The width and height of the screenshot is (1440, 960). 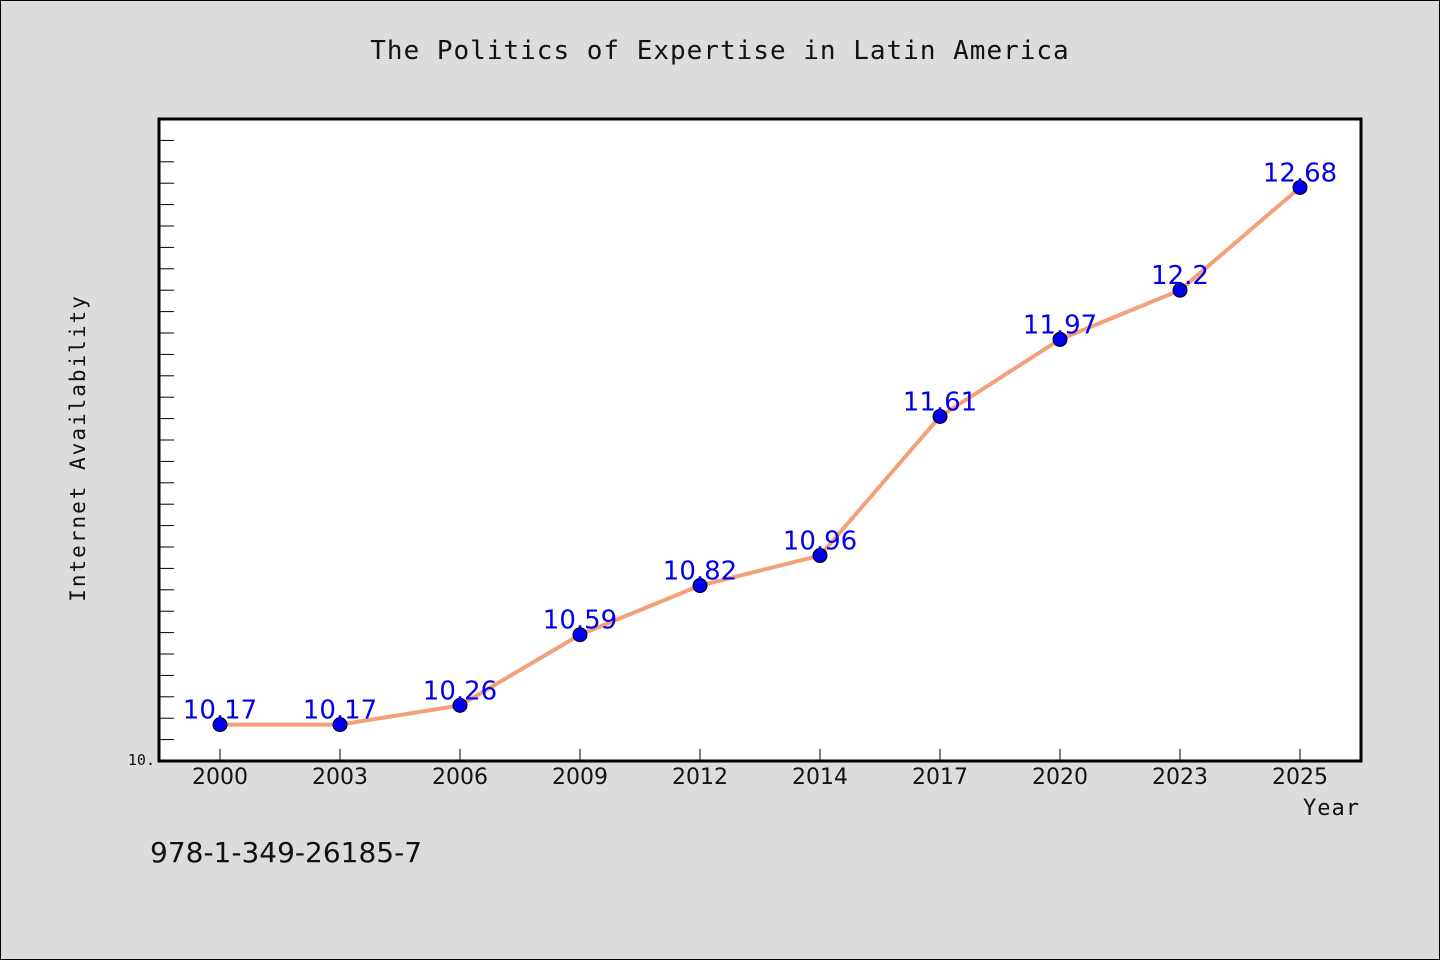 I want to click on x-tick-label: 2014, so click(x=820, y=777).